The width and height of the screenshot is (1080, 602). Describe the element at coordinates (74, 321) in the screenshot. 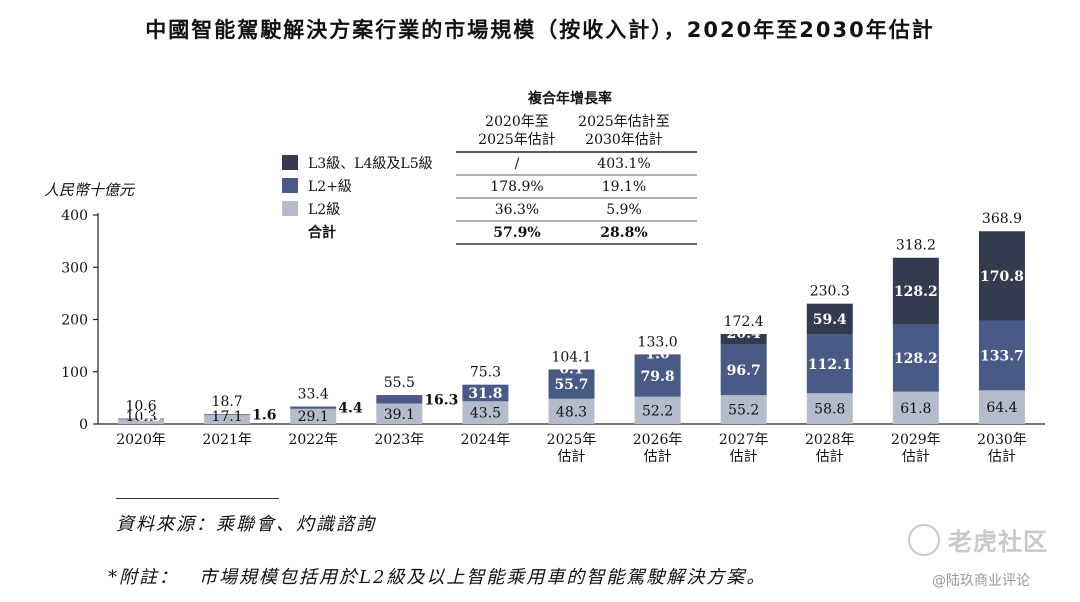

I see `y-tick-label: 200` at that location.